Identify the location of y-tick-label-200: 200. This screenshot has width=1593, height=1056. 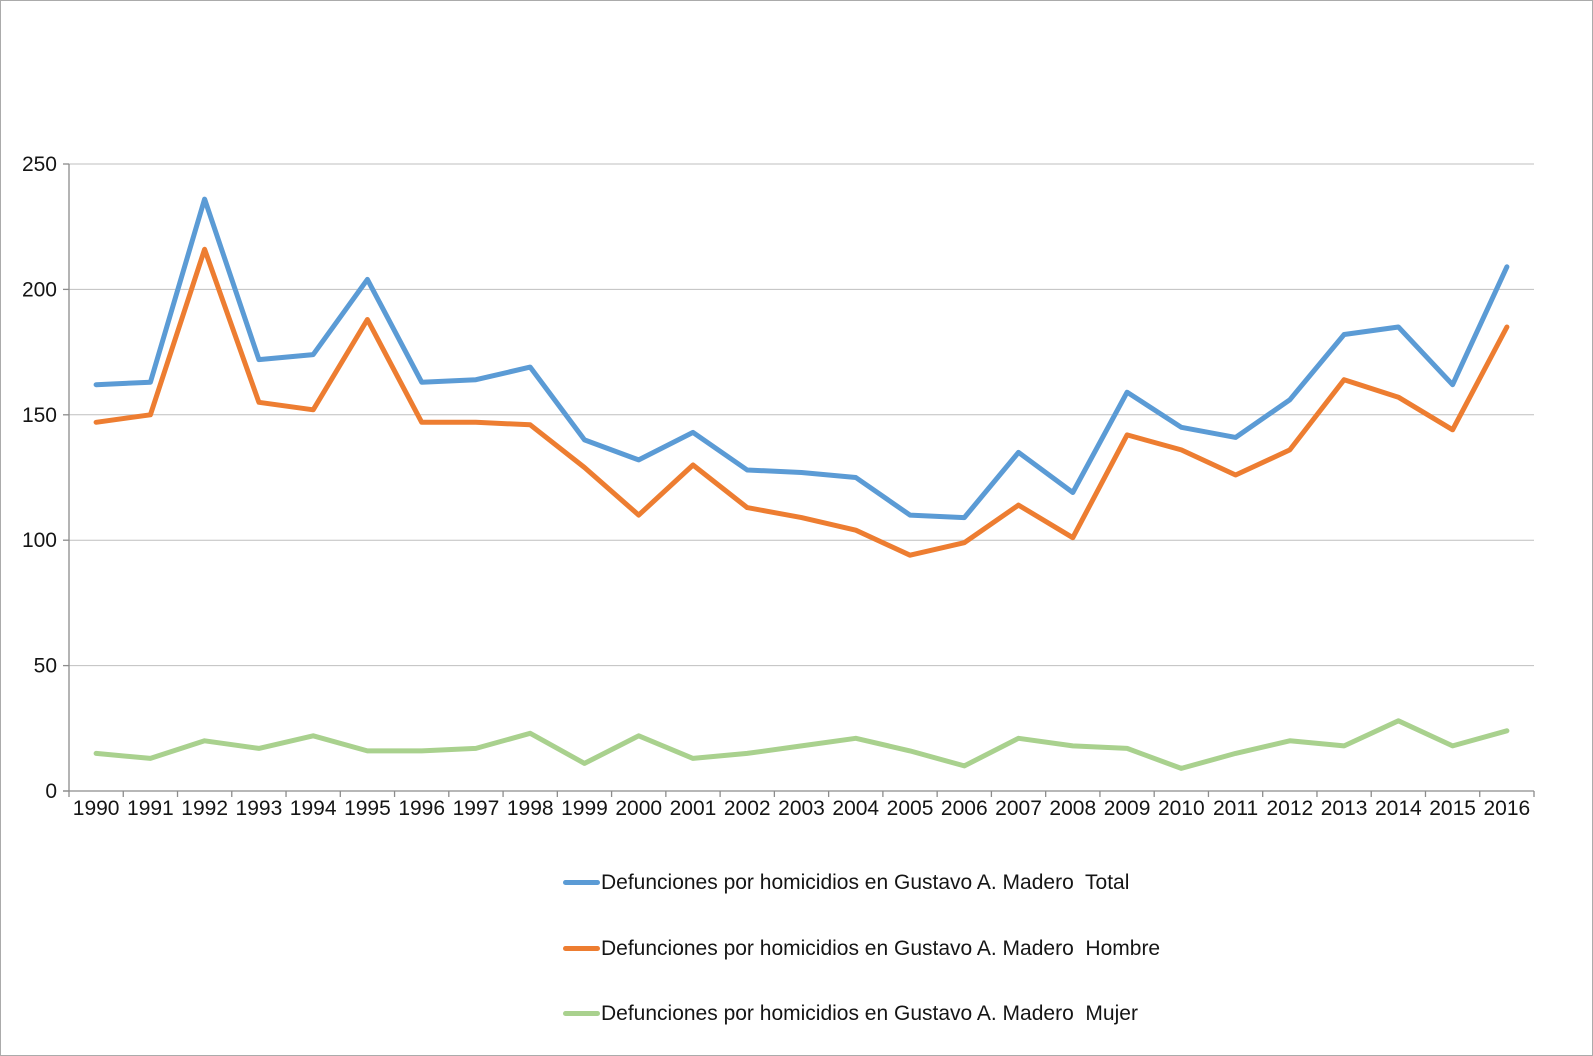
(39, 289).